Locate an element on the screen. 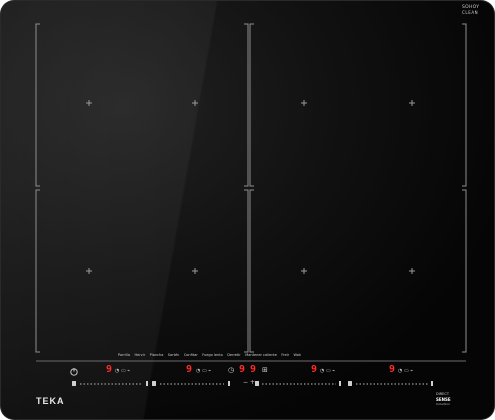  zone3-function-icons: ◔ ▭ ⌁ is located at coordinates (328, 371).